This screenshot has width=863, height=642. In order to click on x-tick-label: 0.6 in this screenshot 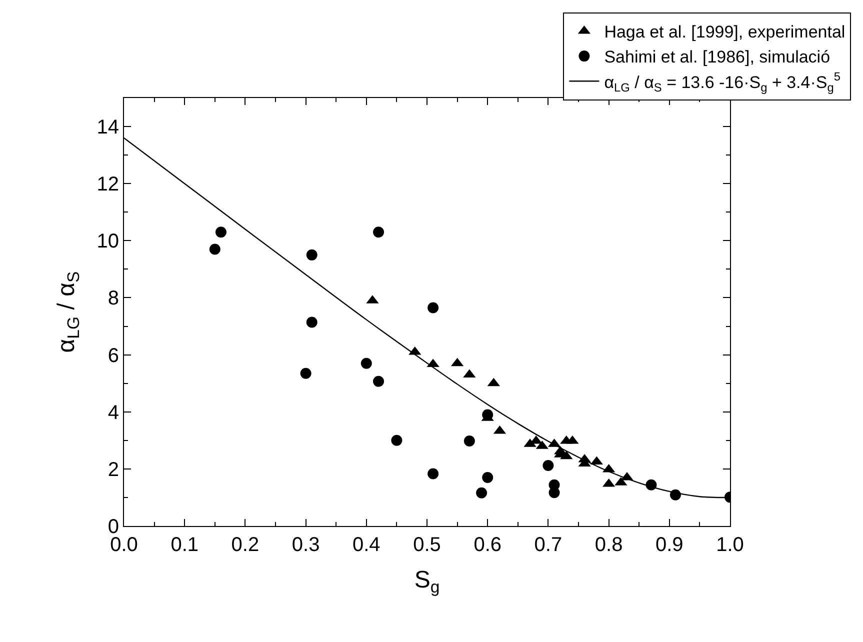, I will do `click(488, 545)`.